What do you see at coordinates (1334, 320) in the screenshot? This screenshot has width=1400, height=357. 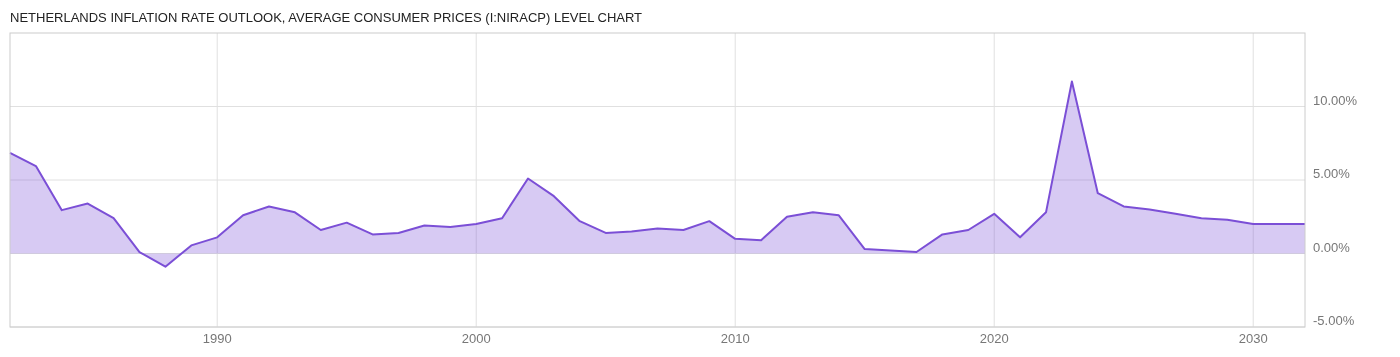 I see `y-tick-label: -5.00%` at bounding box center [1334, 320].